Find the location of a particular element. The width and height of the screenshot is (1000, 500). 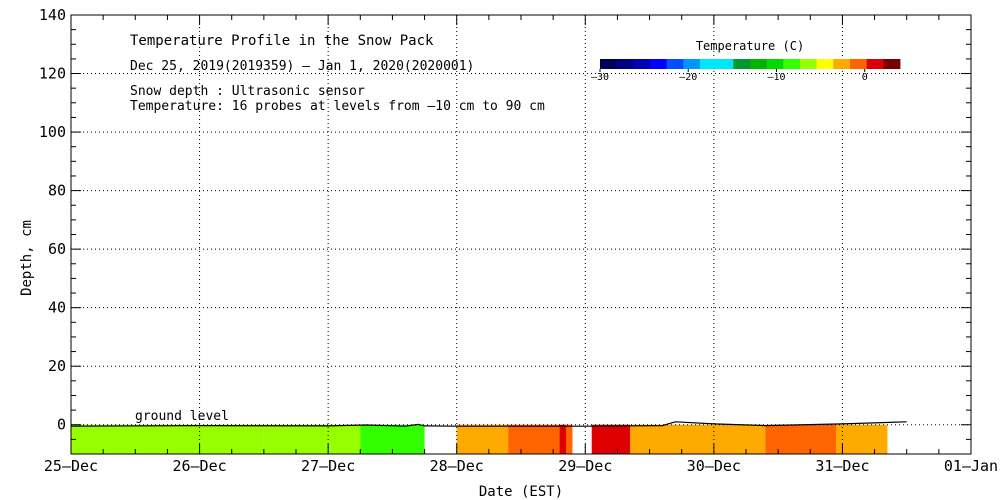

colorbar-tick-label: 0 is located at coordinates (865, 77).